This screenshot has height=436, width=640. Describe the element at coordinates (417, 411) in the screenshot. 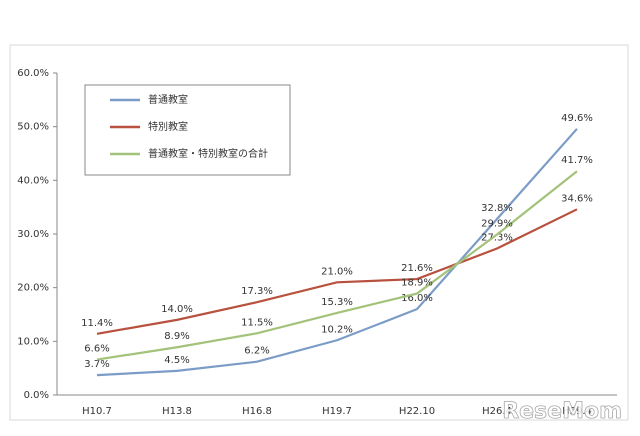

I see `x-tick-label: H22.10` at that location.